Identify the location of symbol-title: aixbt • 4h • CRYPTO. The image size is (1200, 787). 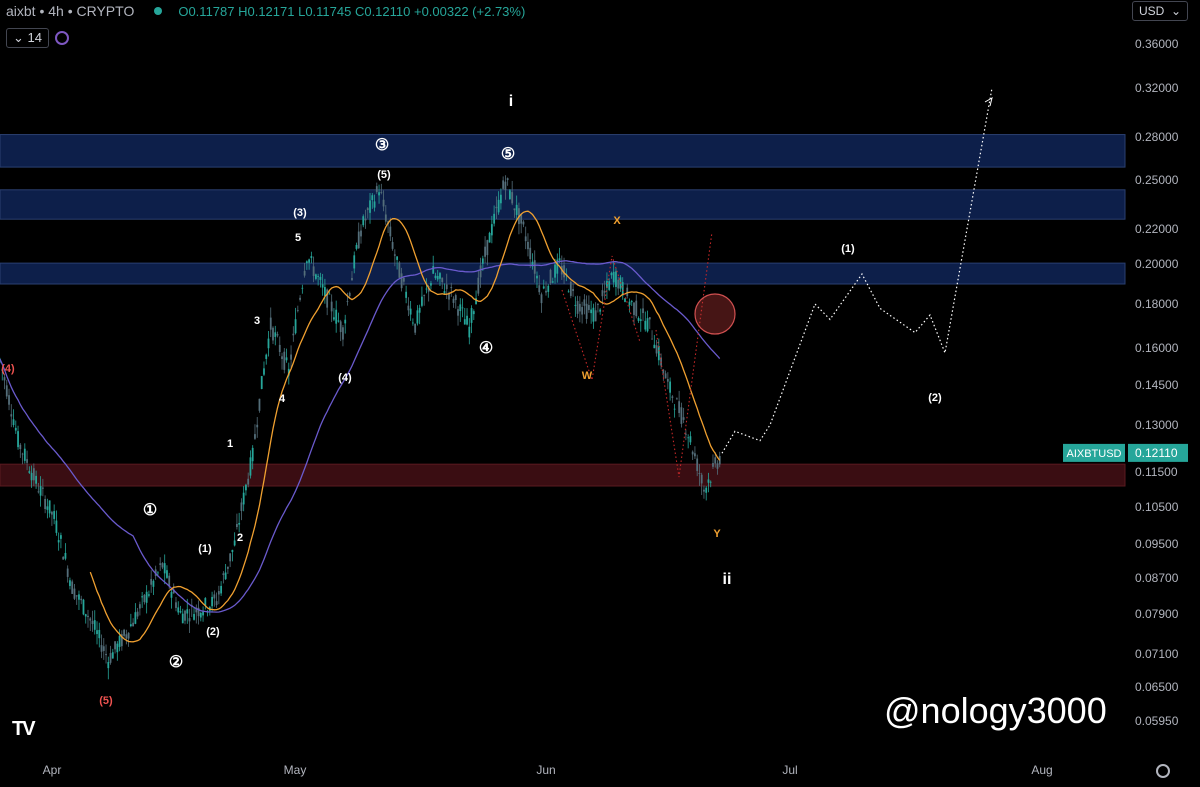
(70, 11).